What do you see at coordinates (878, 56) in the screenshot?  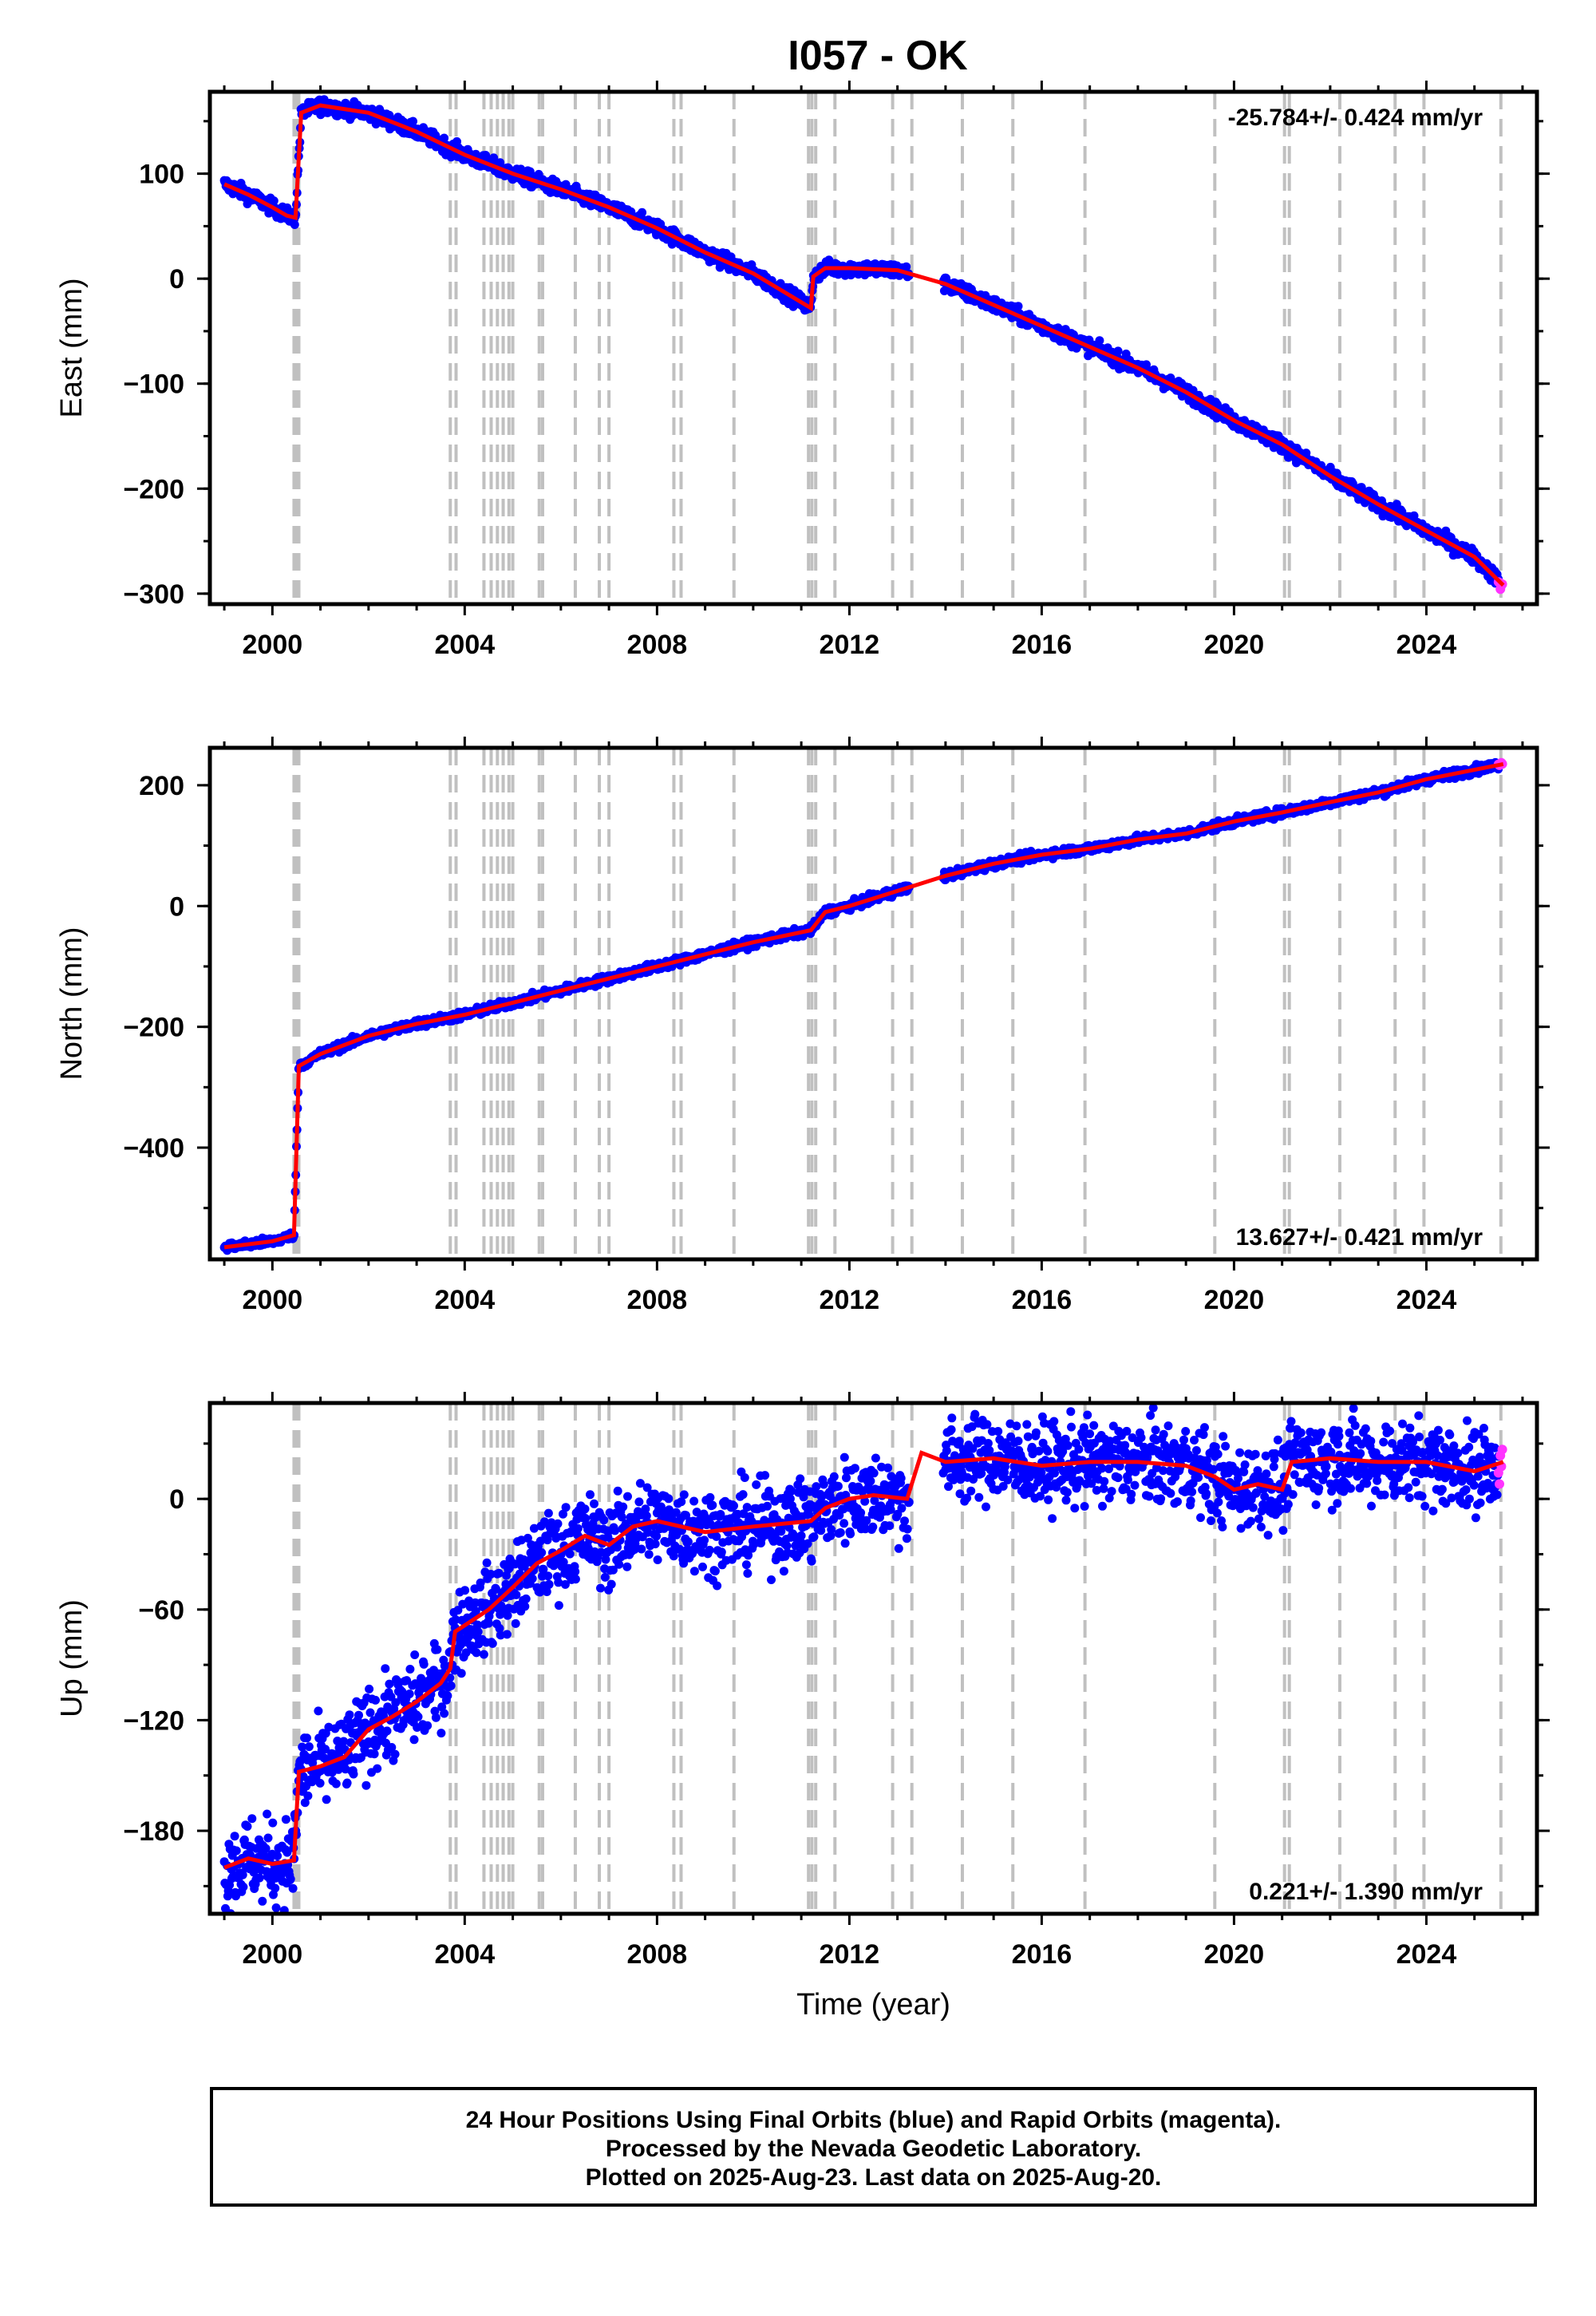 I see `chart-title: I057 - OK` at bounding box center [878, 56].